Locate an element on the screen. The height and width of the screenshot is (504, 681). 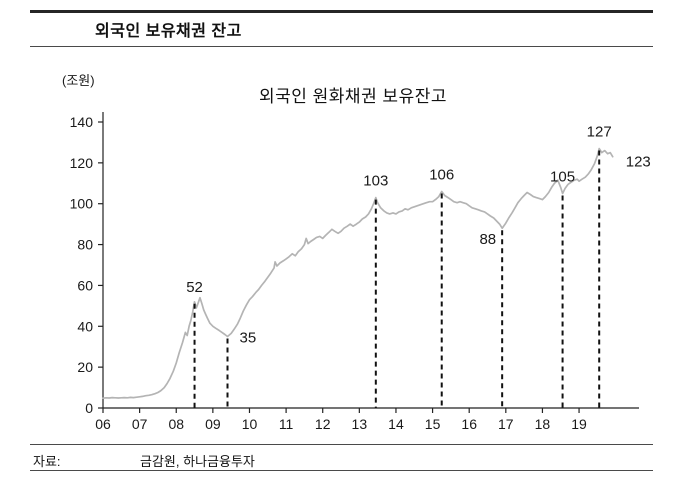
x-tick-label: 11 is located at coordinates (286, 424).